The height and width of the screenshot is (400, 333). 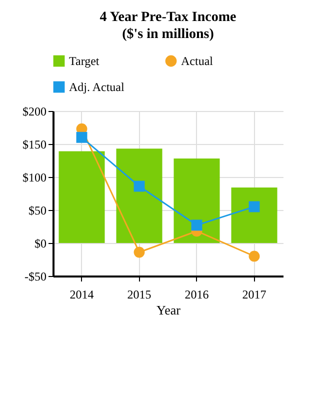 What do you see at coordinates (34, 111) in the screenshot?
I see `y-tick-label: $200` at bounding box center [34, 111].